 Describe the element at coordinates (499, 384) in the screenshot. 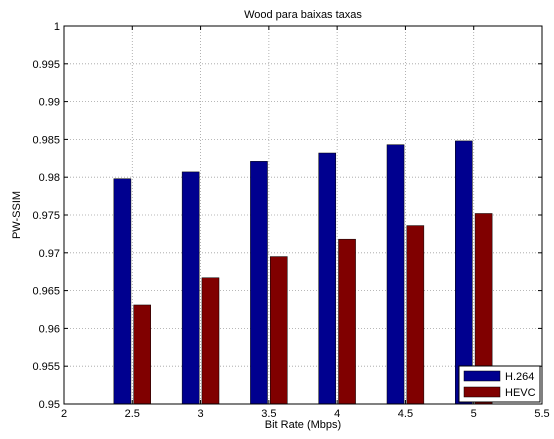

I see `legend: H.264 HEVC` at that location.